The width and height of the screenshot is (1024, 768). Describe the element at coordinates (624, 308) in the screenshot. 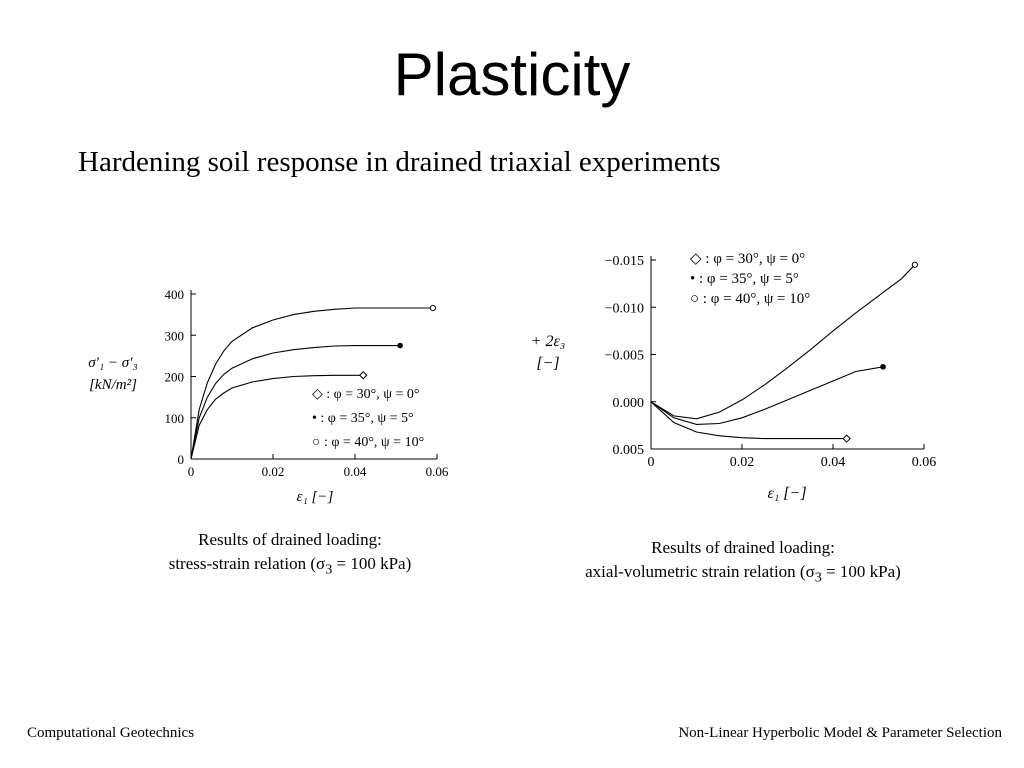

I see `y-tick-label: −0.010` at that location.